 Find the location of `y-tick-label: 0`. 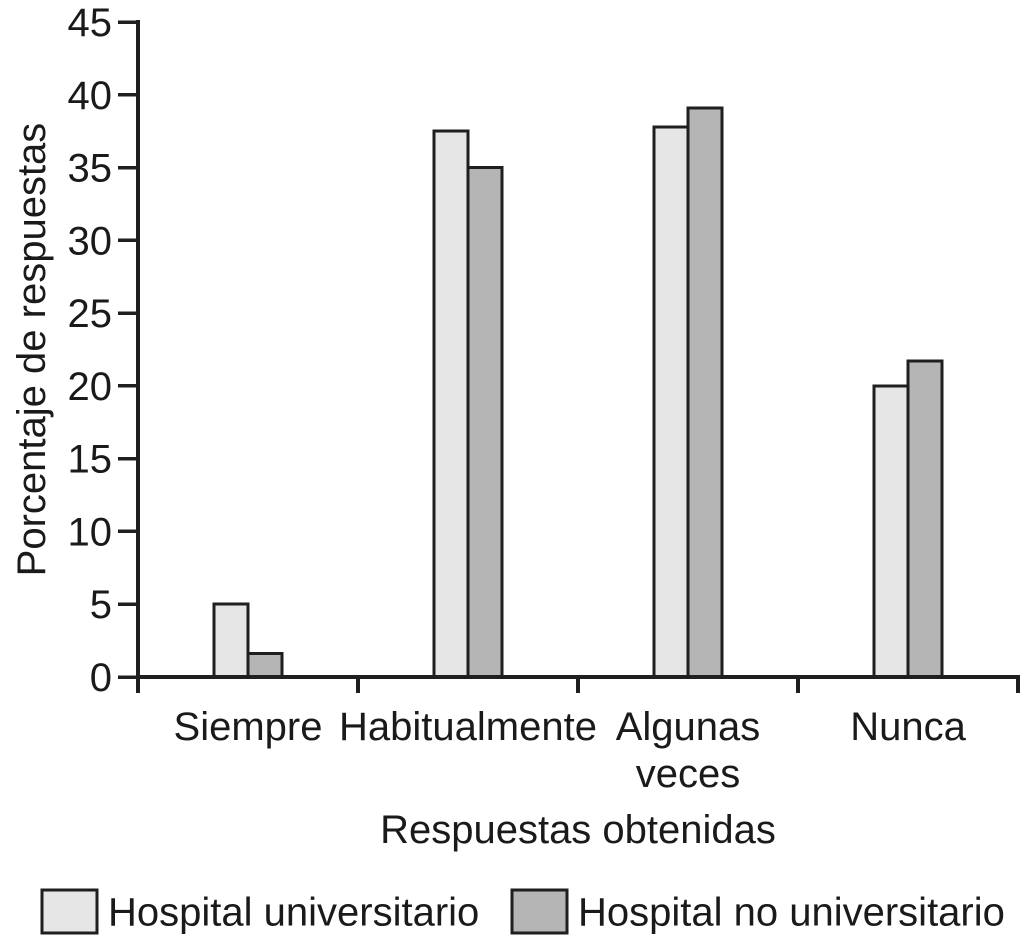

y-tick-label: 0 is located at coordinates (101, 678).